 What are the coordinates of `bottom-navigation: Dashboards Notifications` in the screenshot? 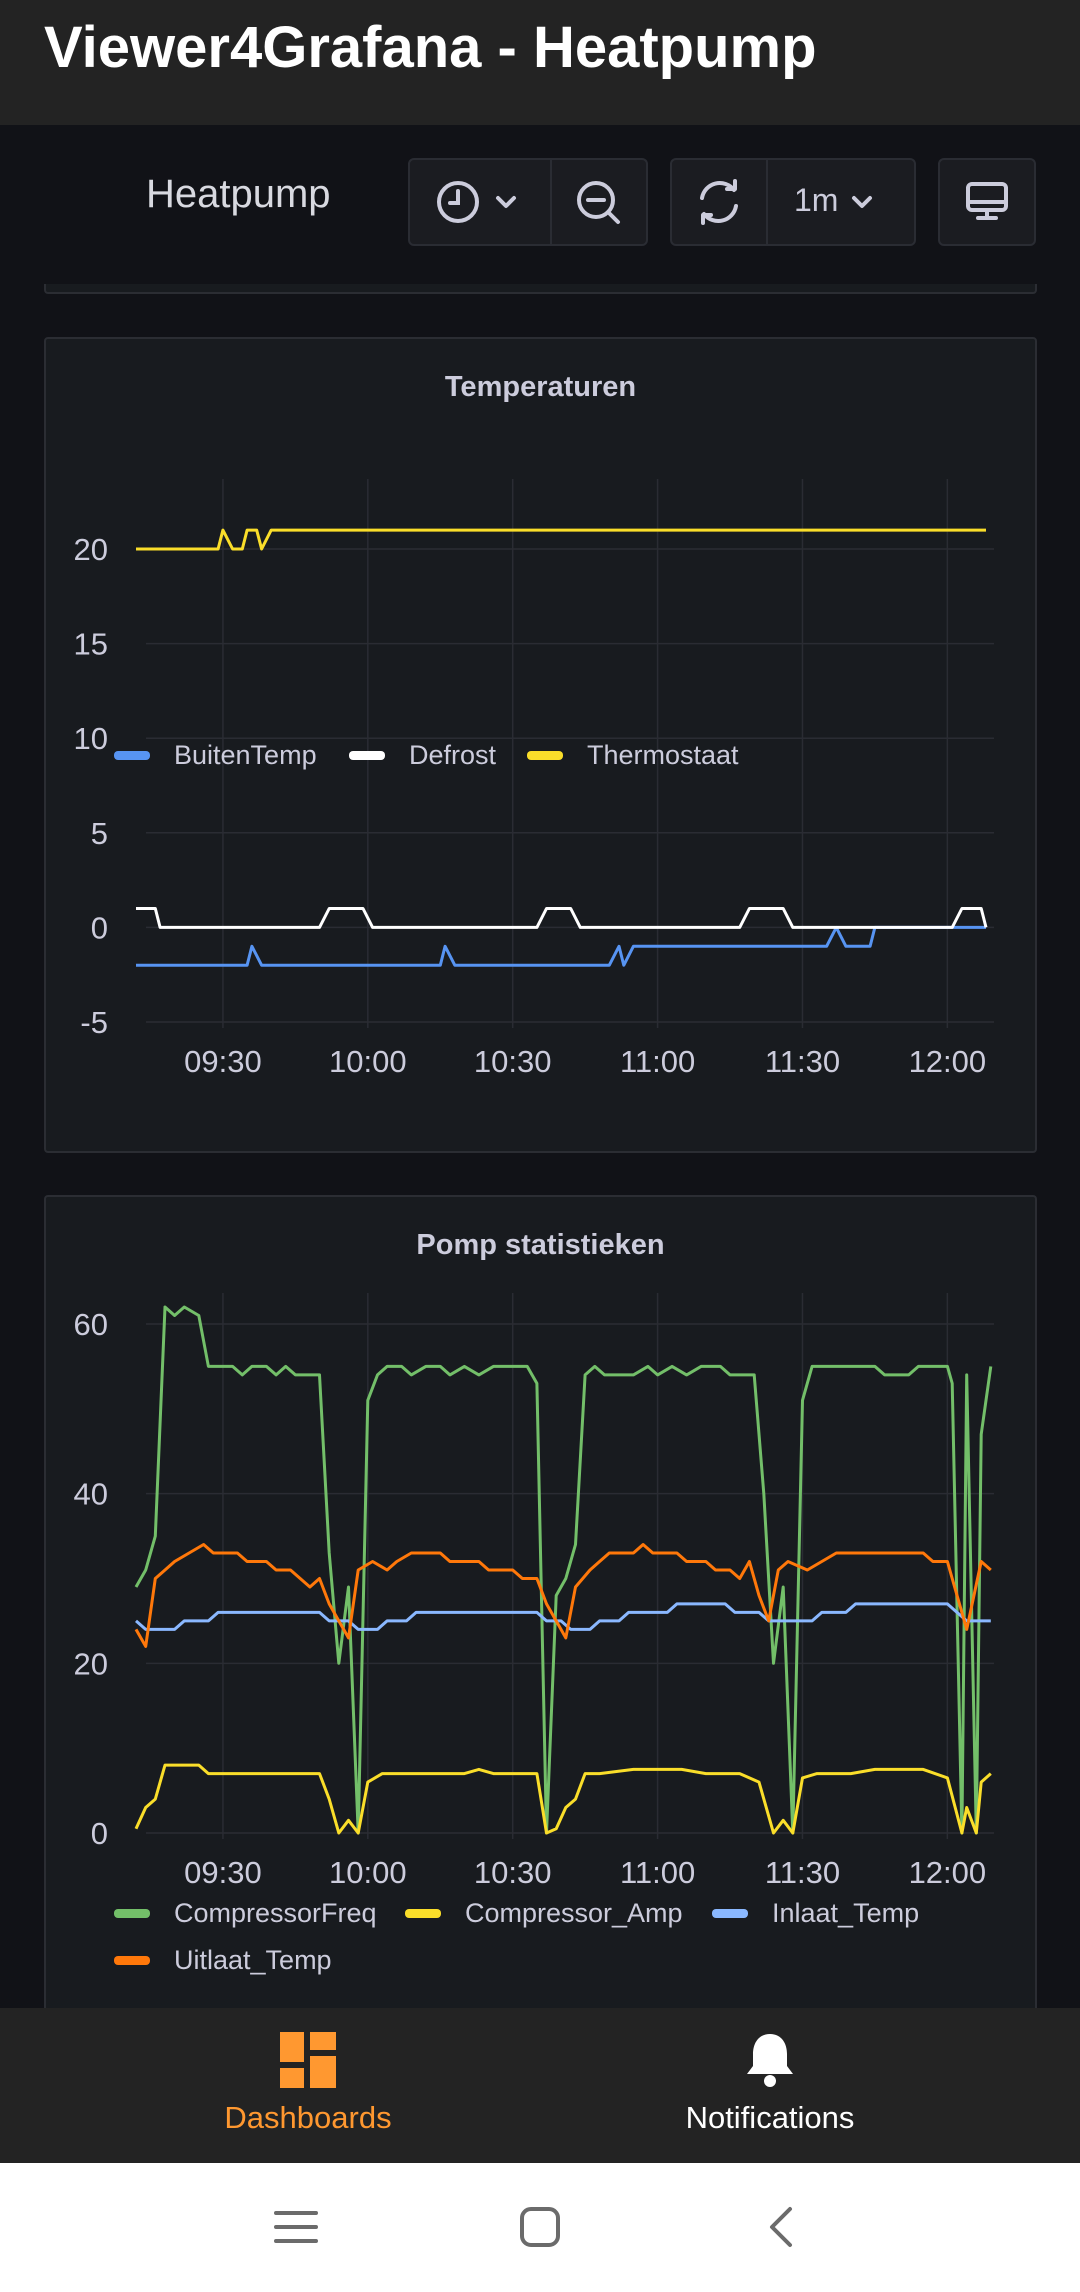 It's located at (540, 2085).